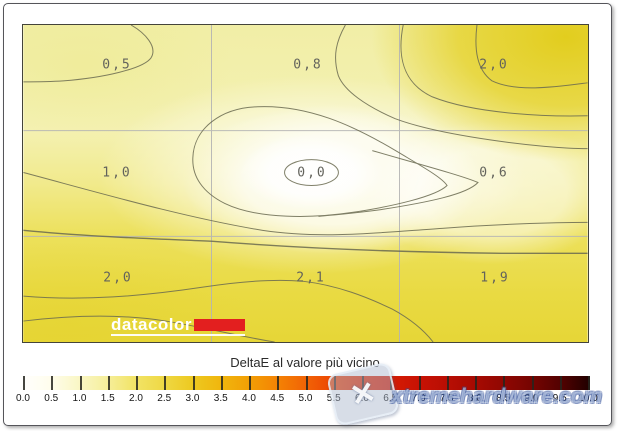 The image size is (618, 431). What do you see at coordinates (559, 398) in the screenshot?
I see `colorbar-tick-label: 9.5` at bounding box center [559, 398].